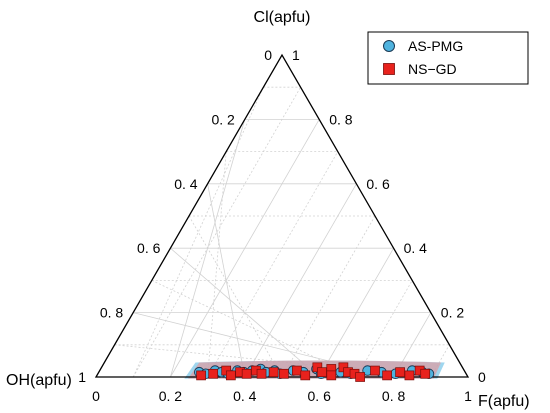 Image resolution: width=550 pixels, height=413 pixels. Describe the element at coordinates (171, 396) in the screenshot. I see `tick-label-bottom: 0. 2` at that location.